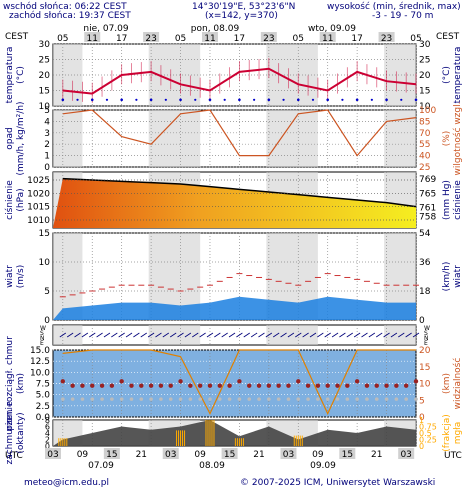 The height and width of the screenshot is (491, 469). Describe the element at coordinates (121, 39) in the screenshot. I see `hour-label-top: 17` at that location.